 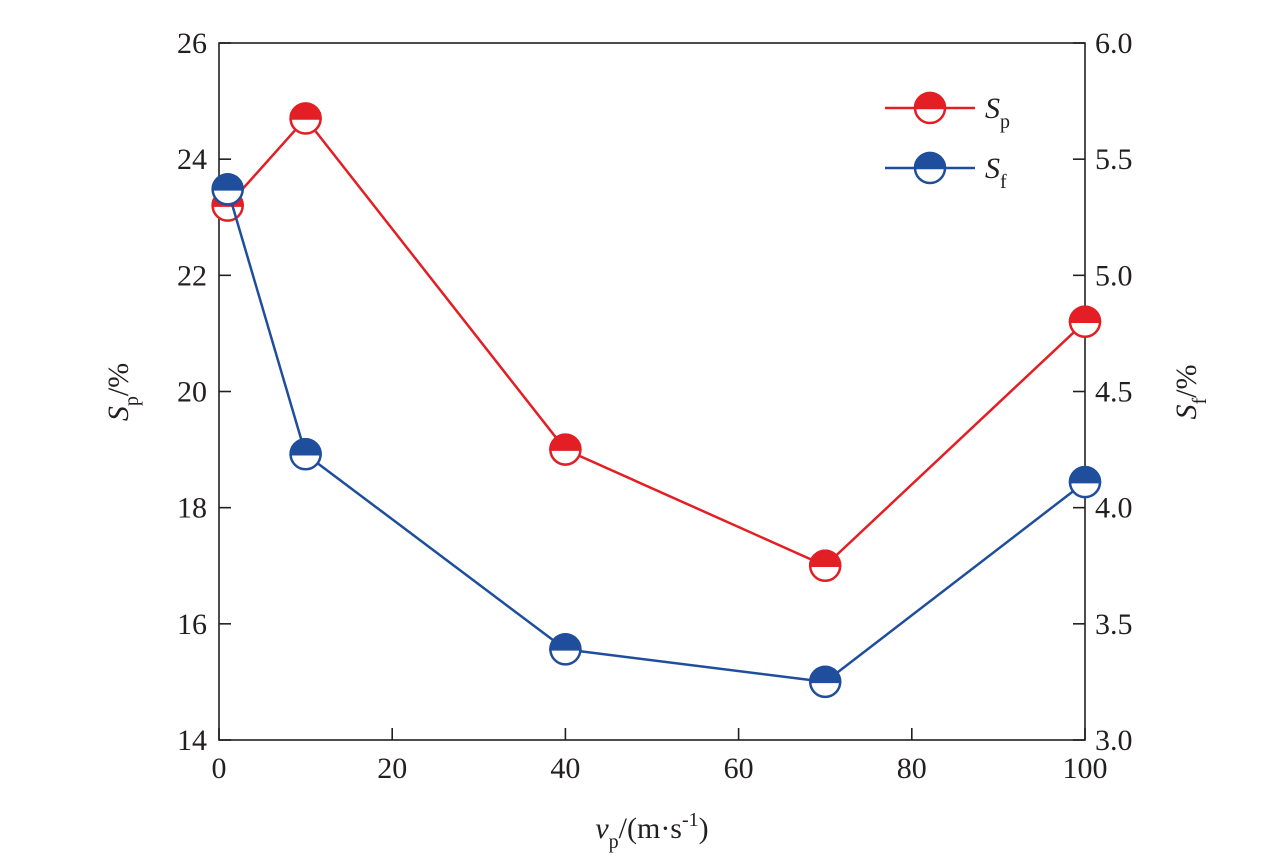 What do you see at coordinates (192, 392) in the screenshot?
I see `y-left-tick-label: 20` at bounding box center [192, 392].